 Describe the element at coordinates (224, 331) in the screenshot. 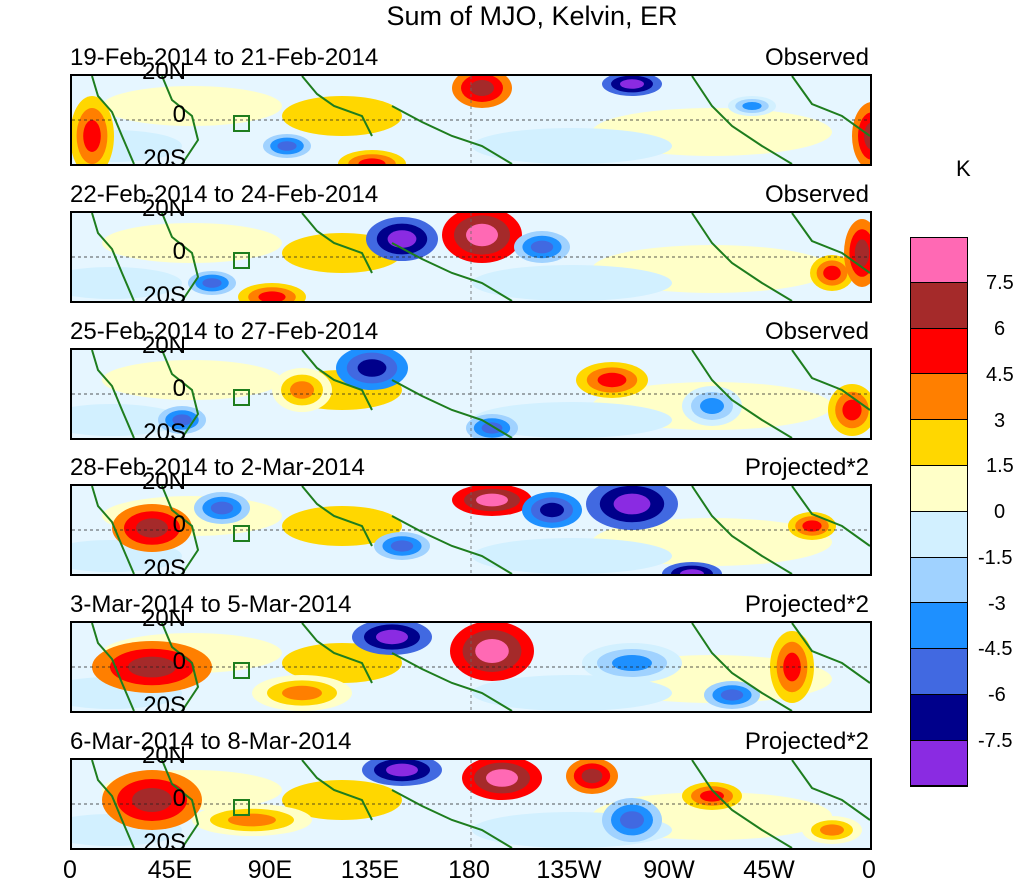

I see `panel-date-range: 25-Feb-2014 to 27-Feb-2014` at that location.